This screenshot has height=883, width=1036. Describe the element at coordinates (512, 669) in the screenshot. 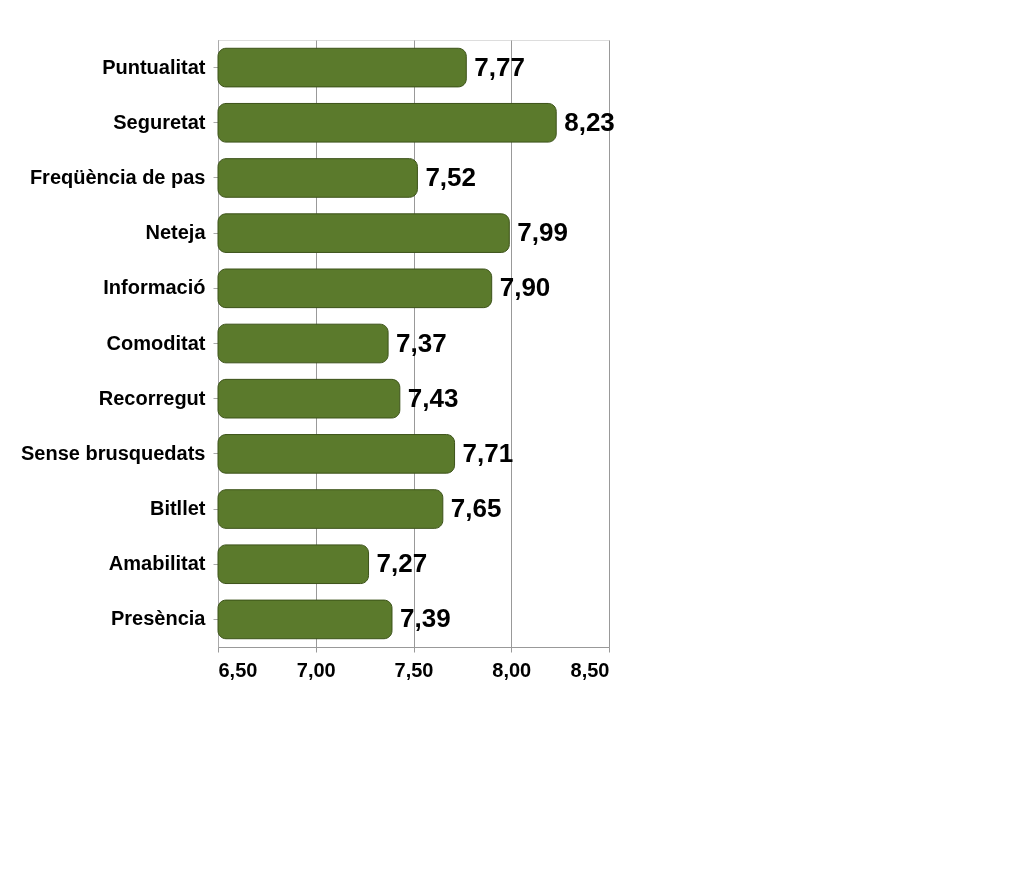

I see `x-tick-label: 8,00` at that location.